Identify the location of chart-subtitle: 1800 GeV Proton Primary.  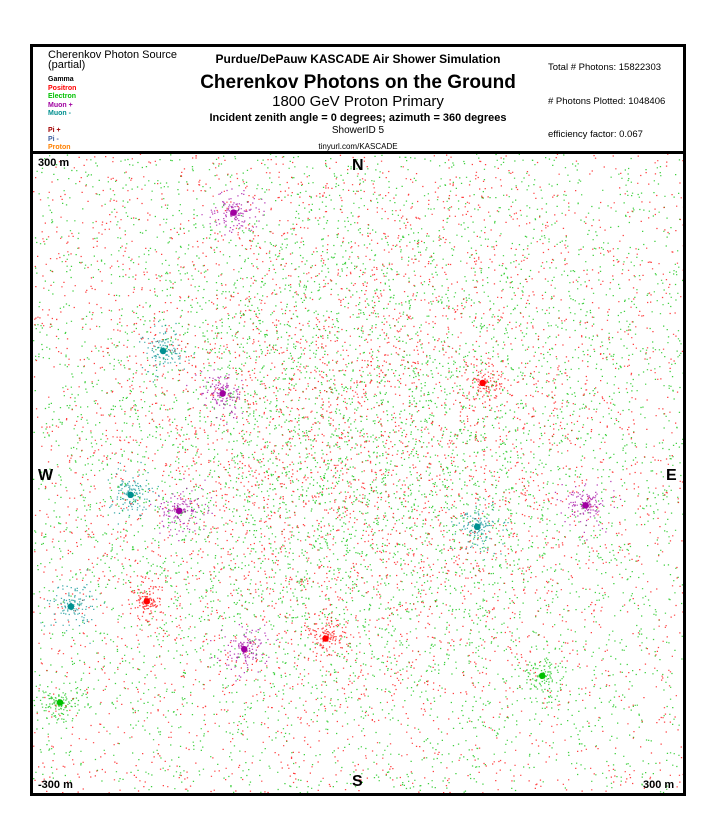
(358, 101).